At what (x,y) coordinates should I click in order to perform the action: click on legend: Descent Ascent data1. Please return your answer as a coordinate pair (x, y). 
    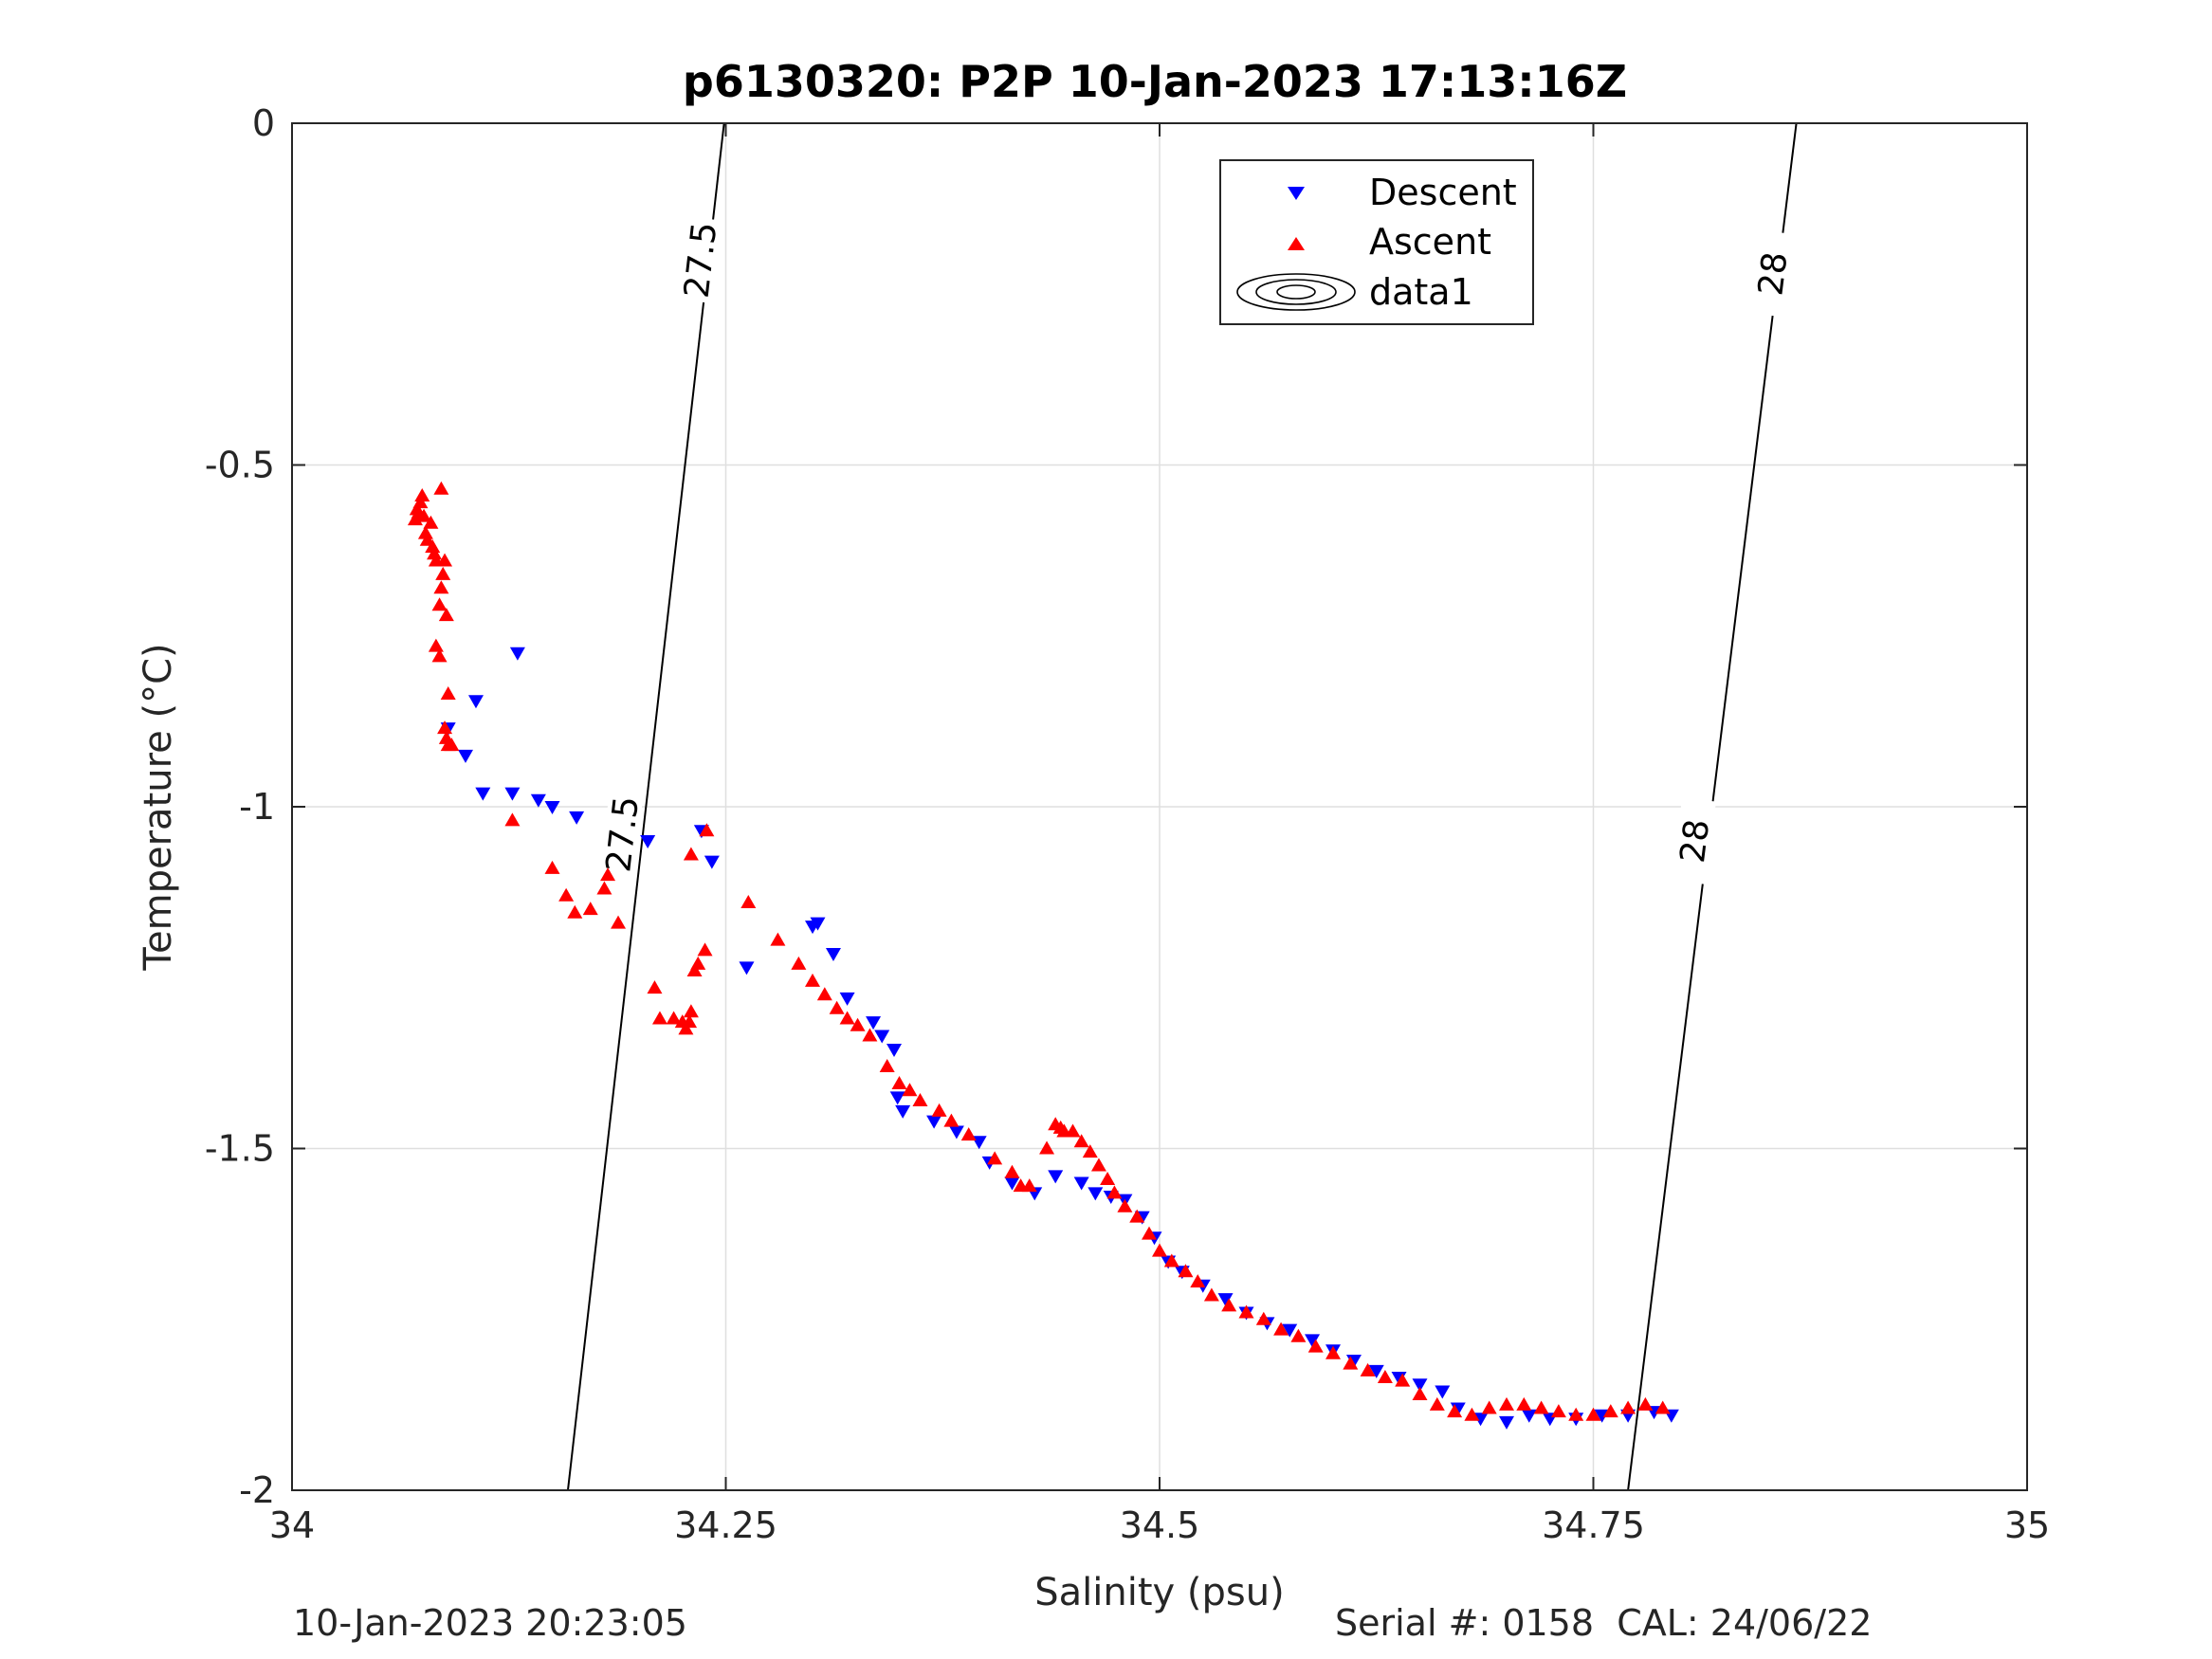
    Looking at the image, I should click on (1376, 242).